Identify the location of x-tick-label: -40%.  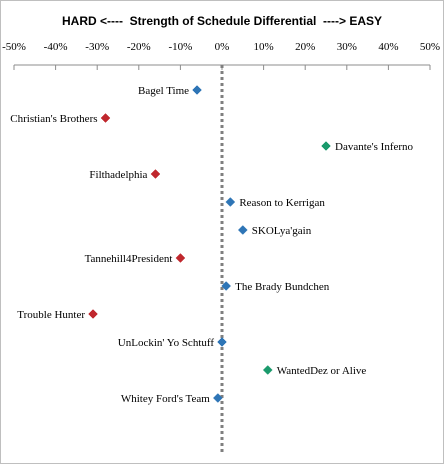
(56, 47).